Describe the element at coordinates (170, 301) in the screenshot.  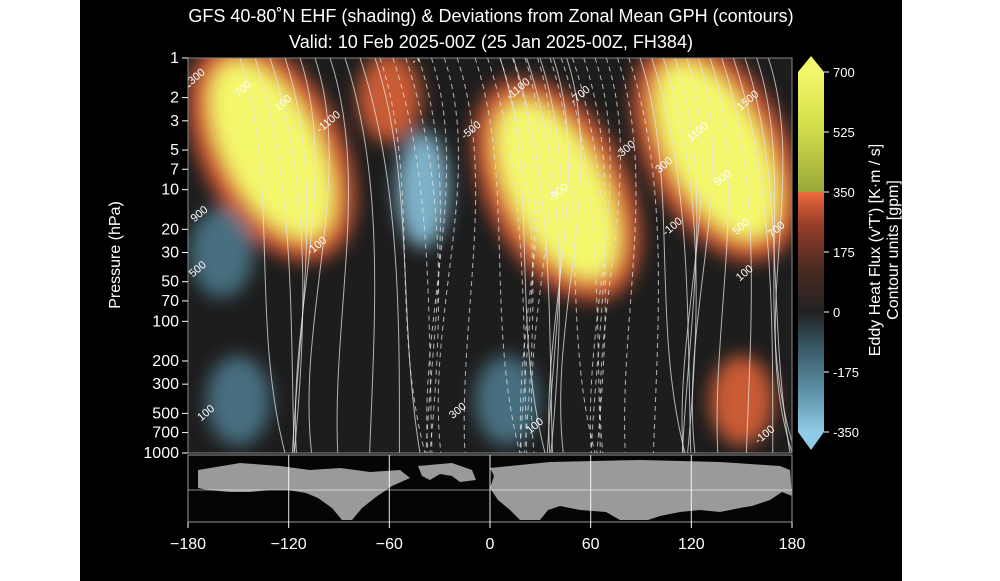
I see `y-tick-label: 70` at that location.